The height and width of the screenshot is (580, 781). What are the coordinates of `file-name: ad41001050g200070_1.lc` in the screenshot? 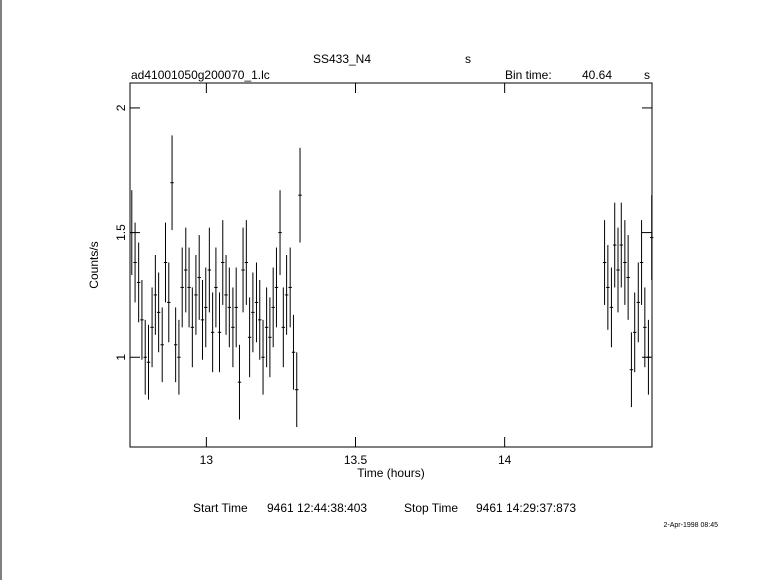 It's located at (200, 75).